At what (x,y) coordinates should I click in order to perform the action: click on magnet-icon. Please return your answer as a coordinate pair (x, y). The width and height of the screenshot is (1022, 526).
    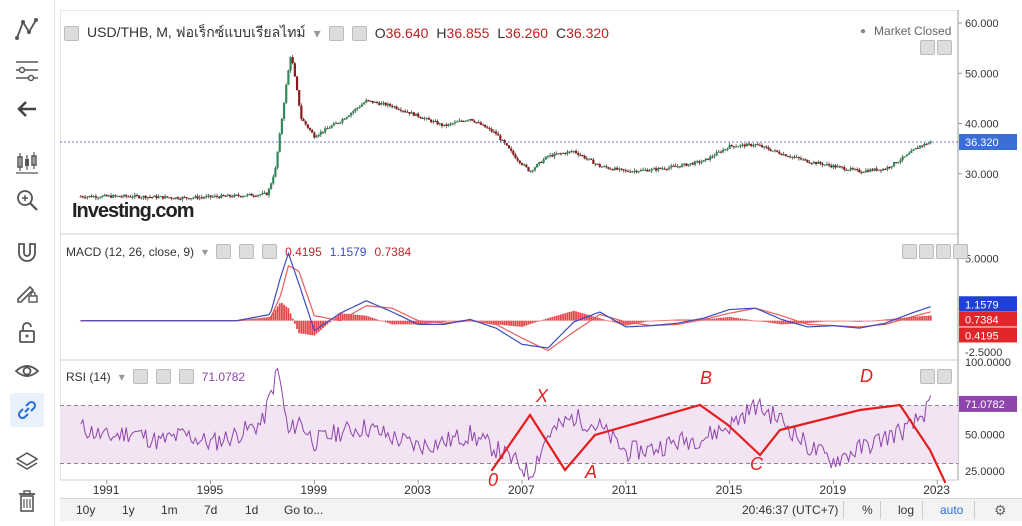
    Looking at the image, I should click on (27, 253).